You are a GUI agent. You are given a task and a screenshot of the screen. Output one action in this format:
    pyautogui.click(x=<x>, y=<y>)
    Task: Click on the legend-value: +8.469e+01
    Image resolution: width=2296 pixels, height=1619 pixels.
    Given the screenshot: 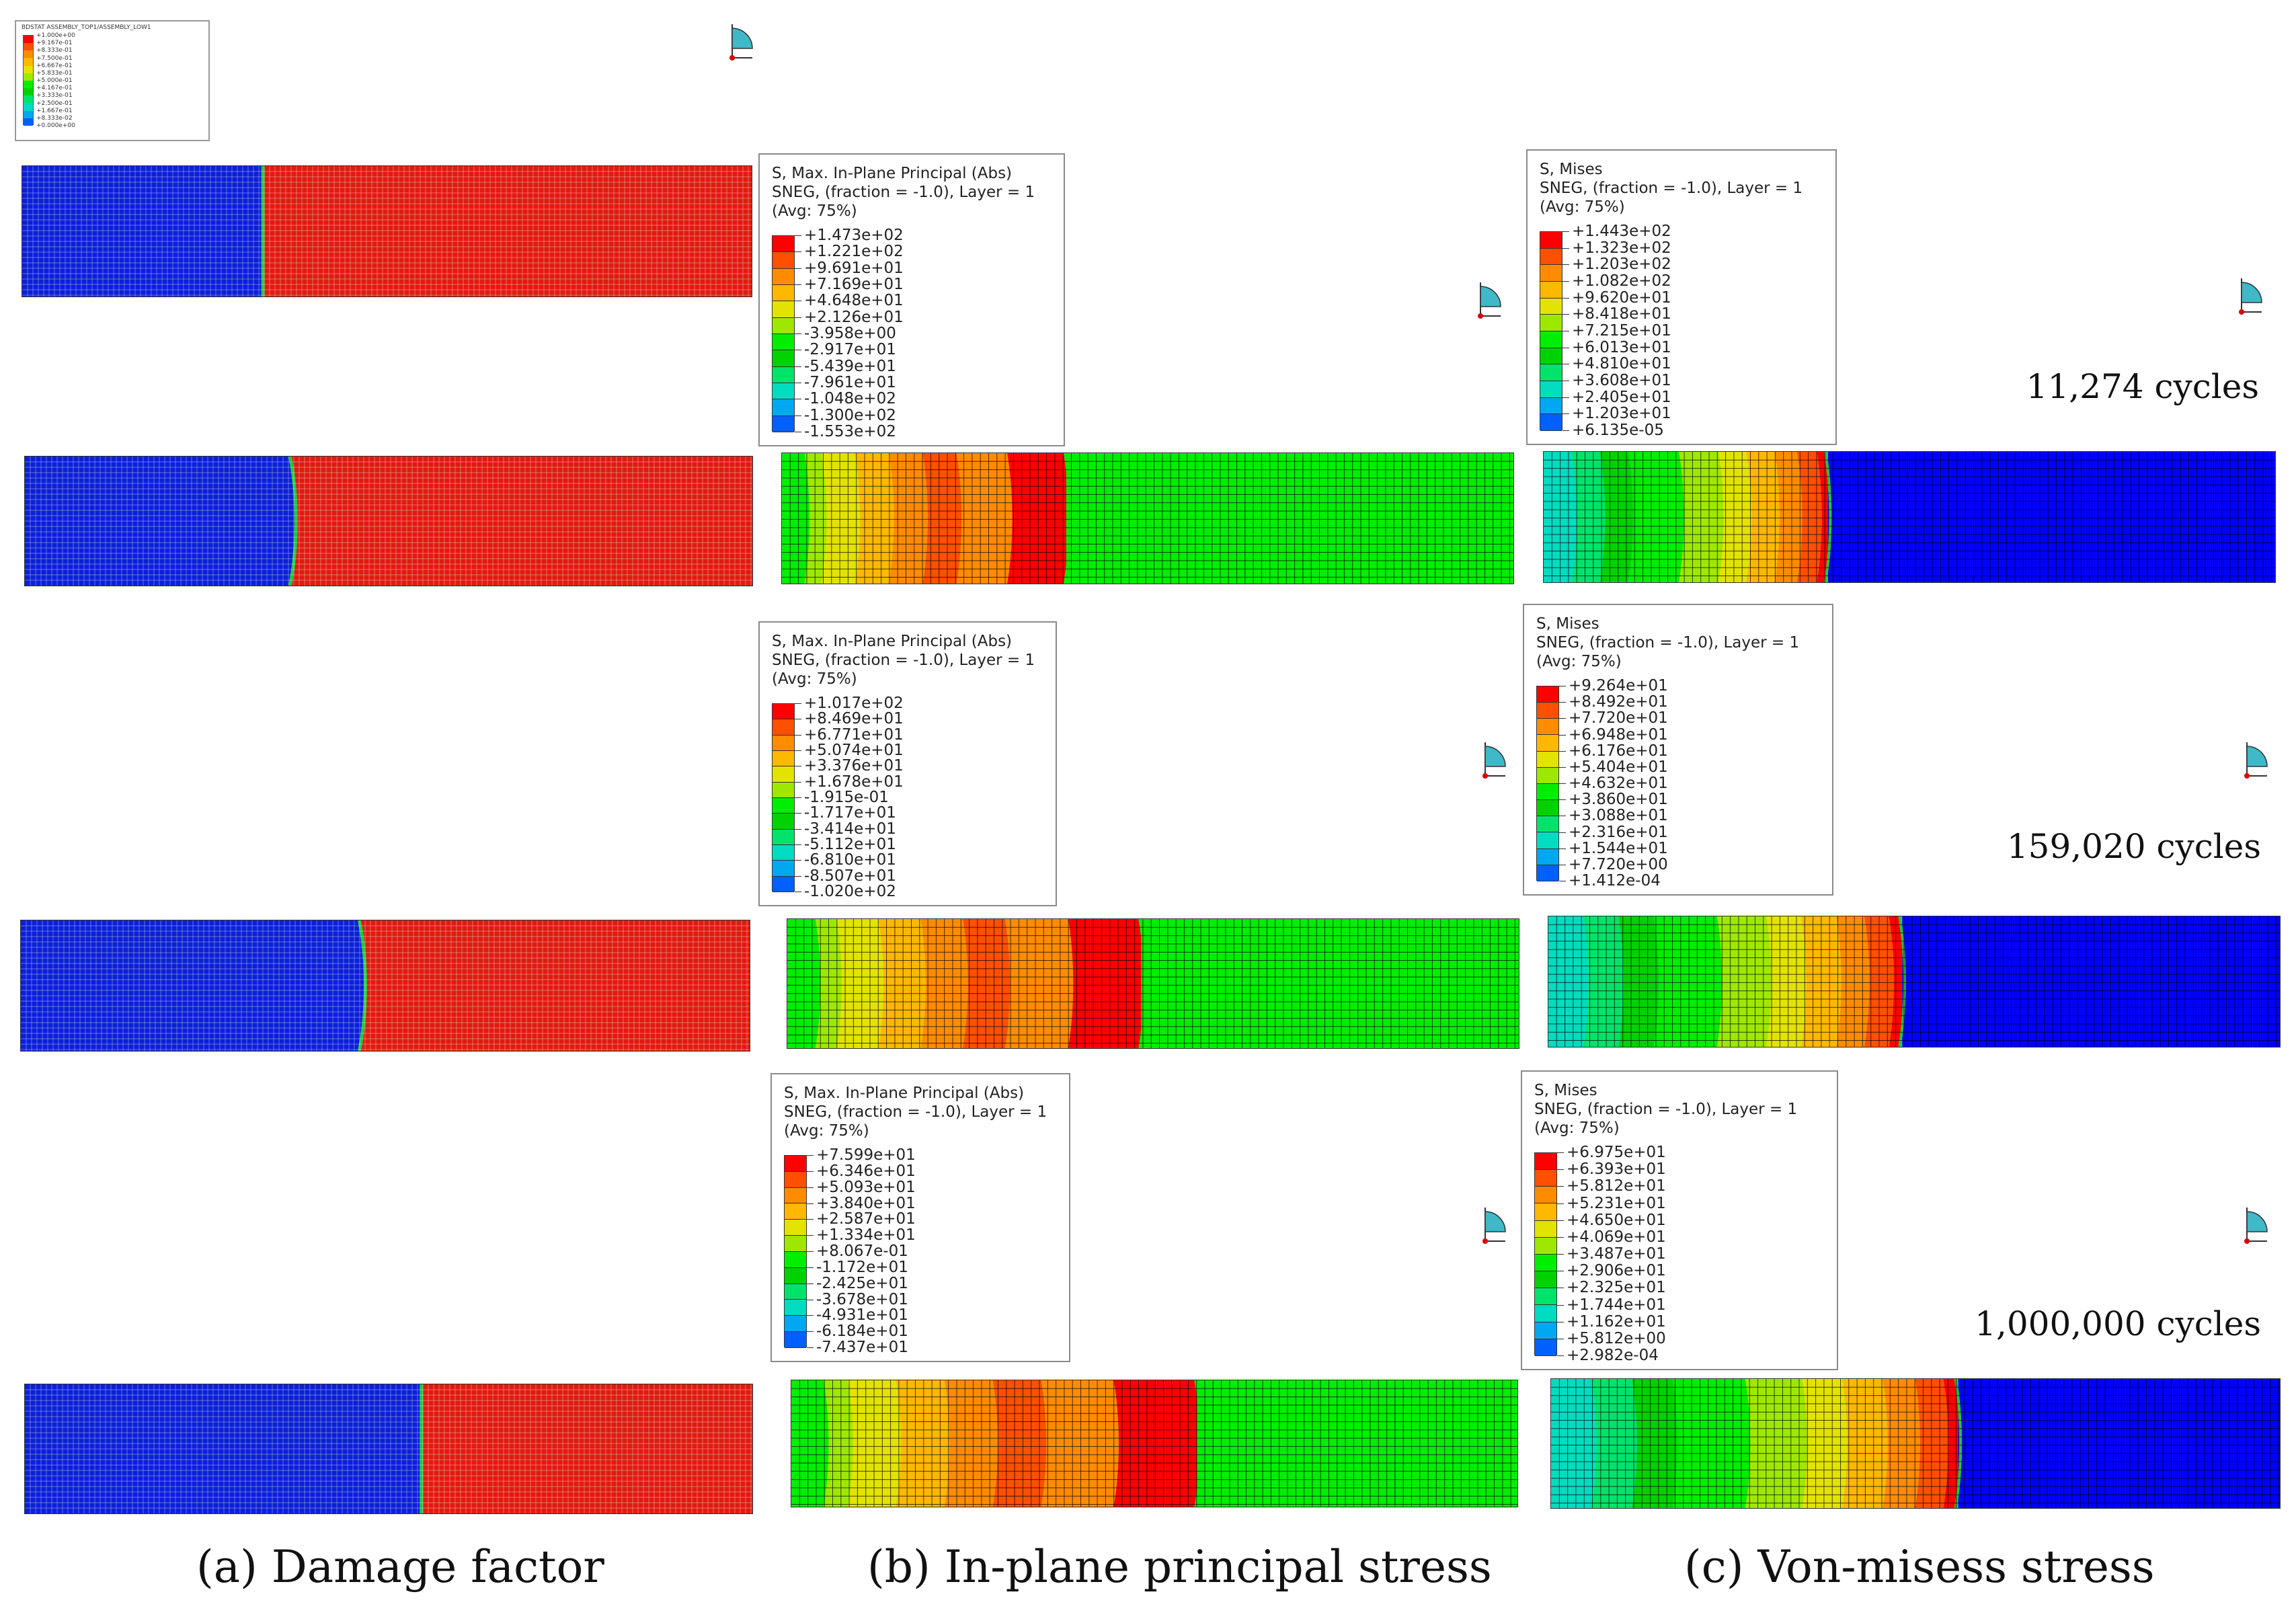 What is the action you would take?
    pyautogui.click(x=854, y=719)
    